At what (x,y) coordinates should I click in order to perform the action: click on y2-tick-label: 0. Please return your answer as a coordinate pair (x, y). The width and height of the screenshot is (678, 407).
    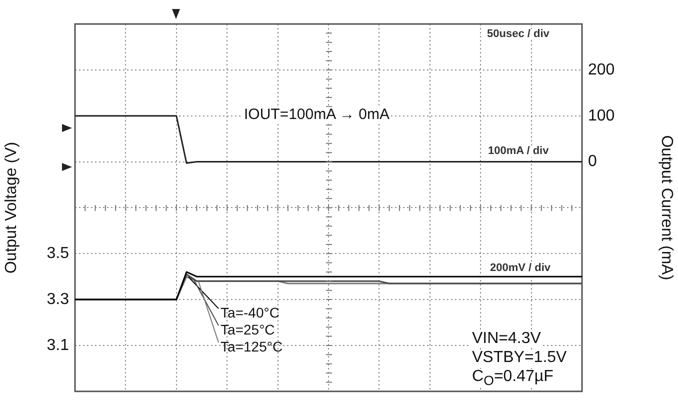
    Looking at the image, I should click on (592, 161).